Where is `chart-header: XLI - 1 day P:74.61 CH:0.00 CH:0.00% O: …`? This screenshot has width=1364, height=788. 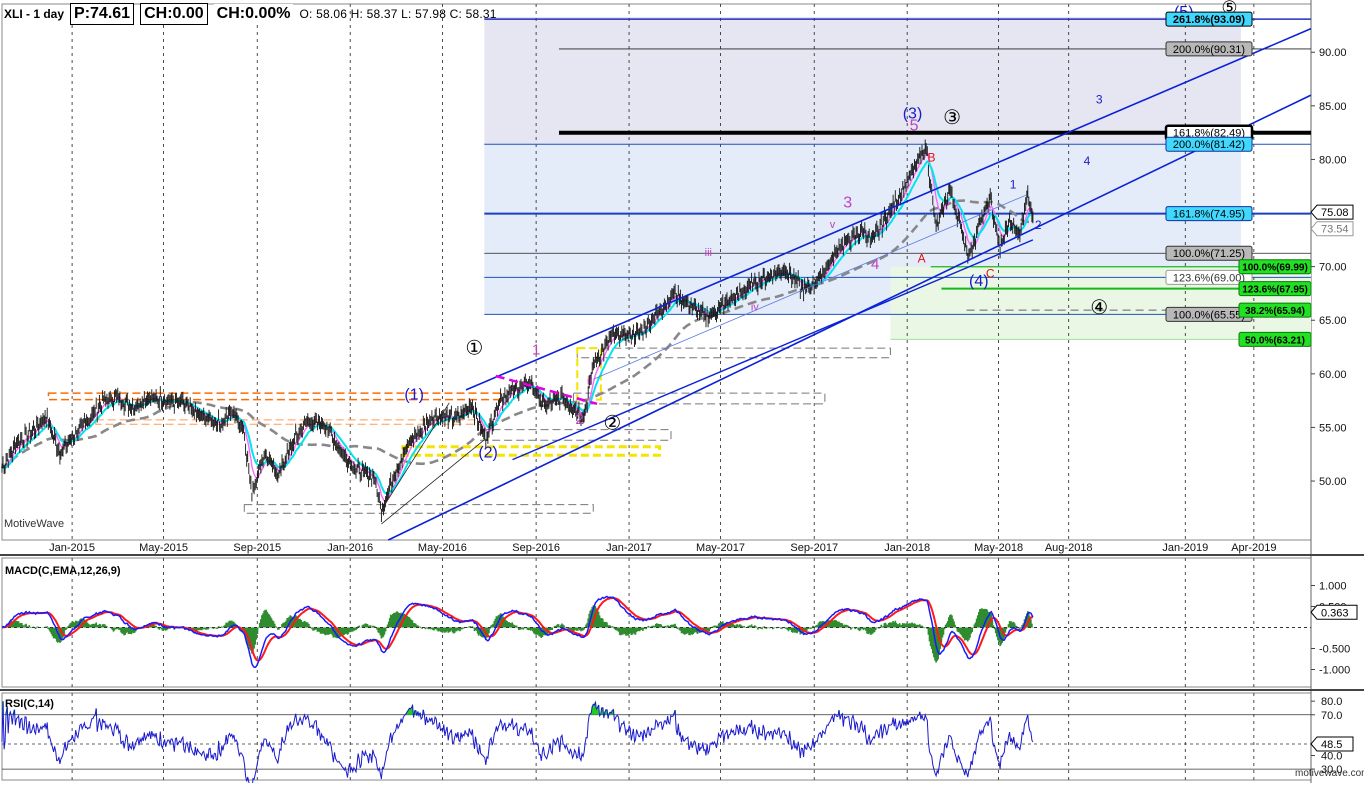 chart-header: XLI - 1 day P:74.61 CH:0.00 CH:0.00% O: … is located at coordinates (250, 14).